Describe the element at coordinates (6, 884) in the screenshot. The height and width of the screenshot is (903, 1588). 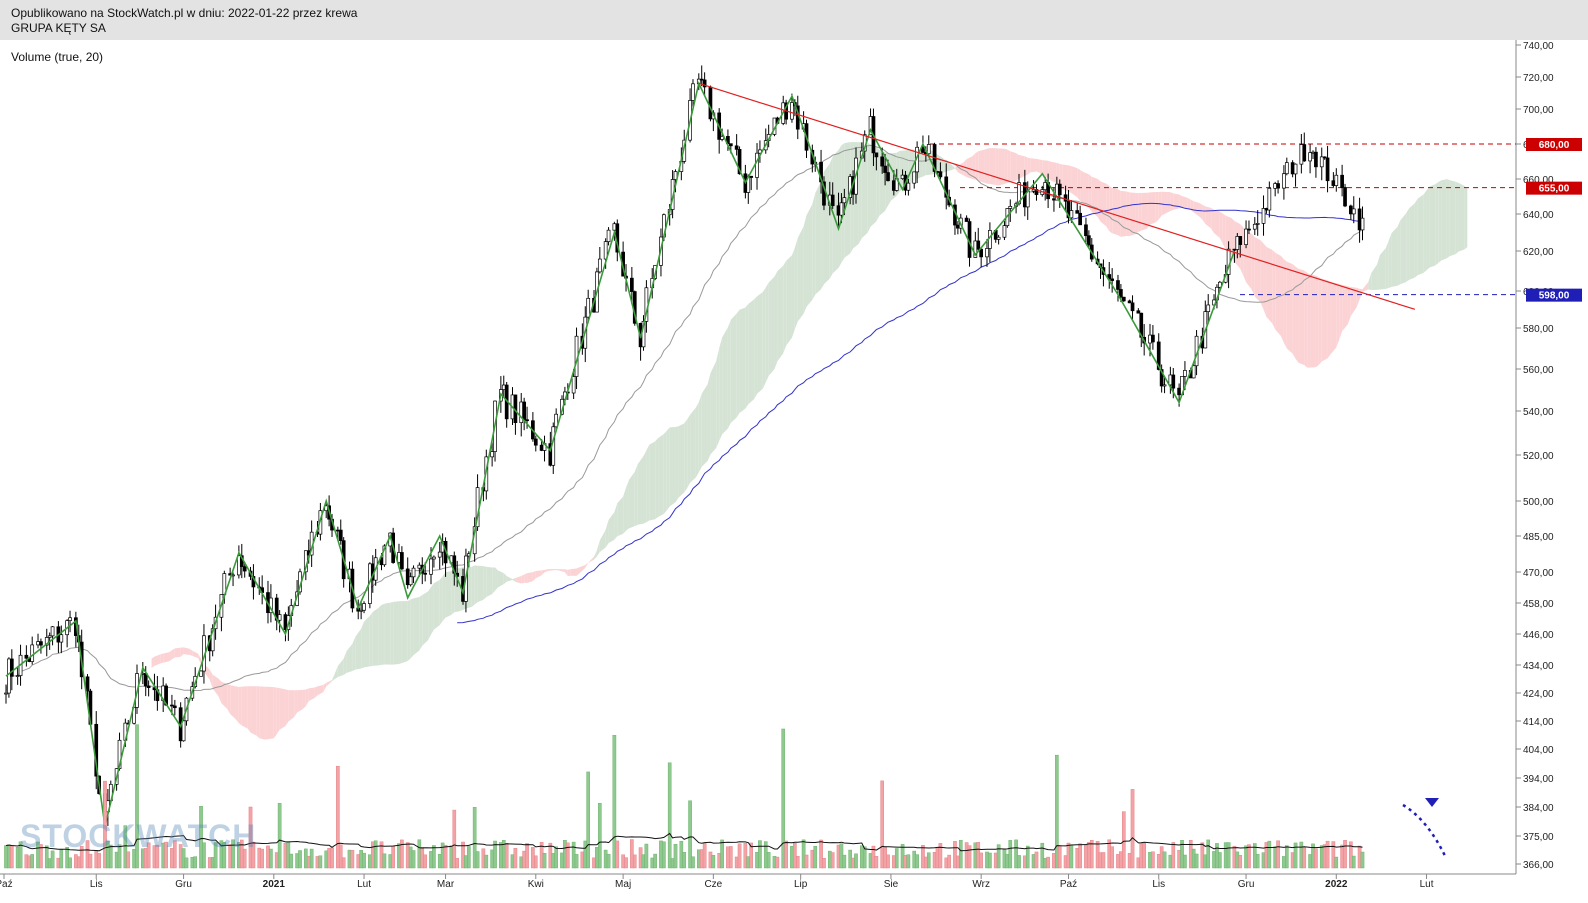
I see `x-tick-label: Paź` at that location.